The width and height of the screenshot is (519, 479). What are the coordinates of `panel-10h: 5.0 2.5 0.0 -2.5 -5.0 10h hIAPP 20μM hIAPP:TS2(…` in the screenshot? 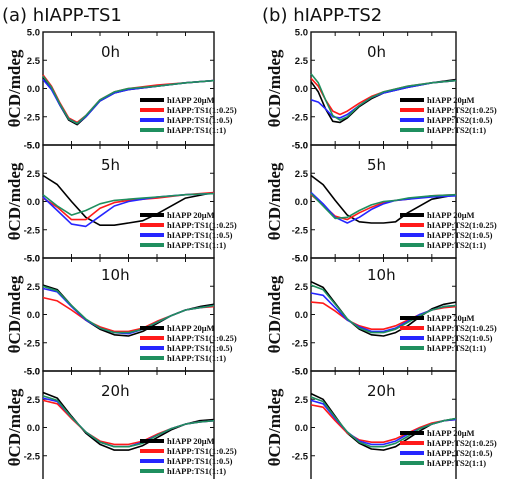 It's located at (381, 316).